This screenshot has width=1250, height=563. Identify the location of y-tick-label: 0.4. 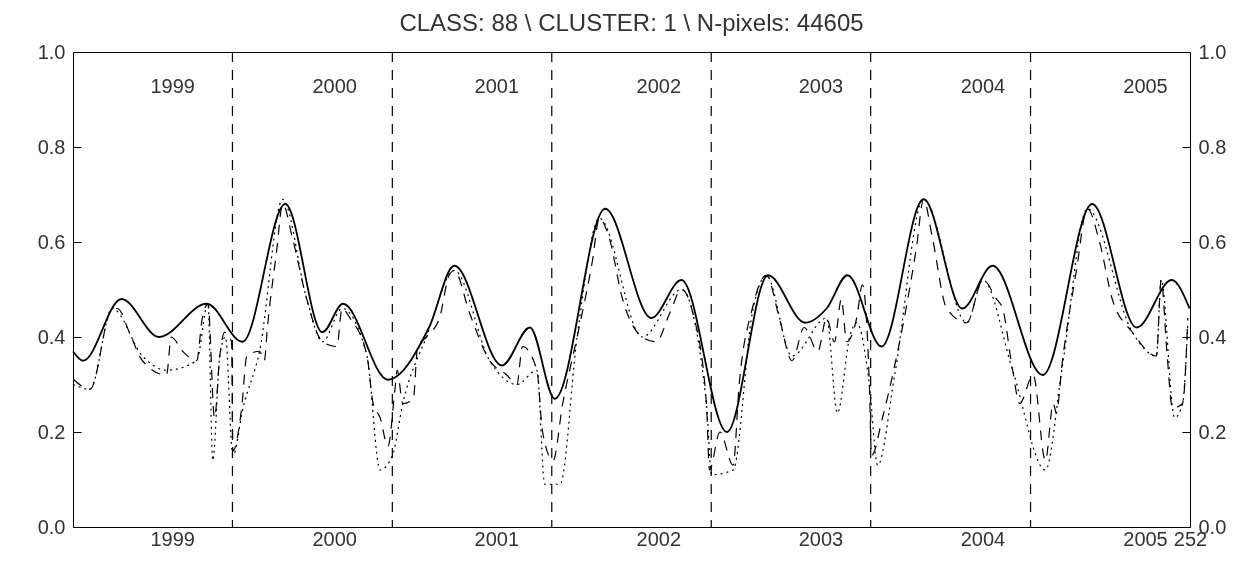
(51, 336).